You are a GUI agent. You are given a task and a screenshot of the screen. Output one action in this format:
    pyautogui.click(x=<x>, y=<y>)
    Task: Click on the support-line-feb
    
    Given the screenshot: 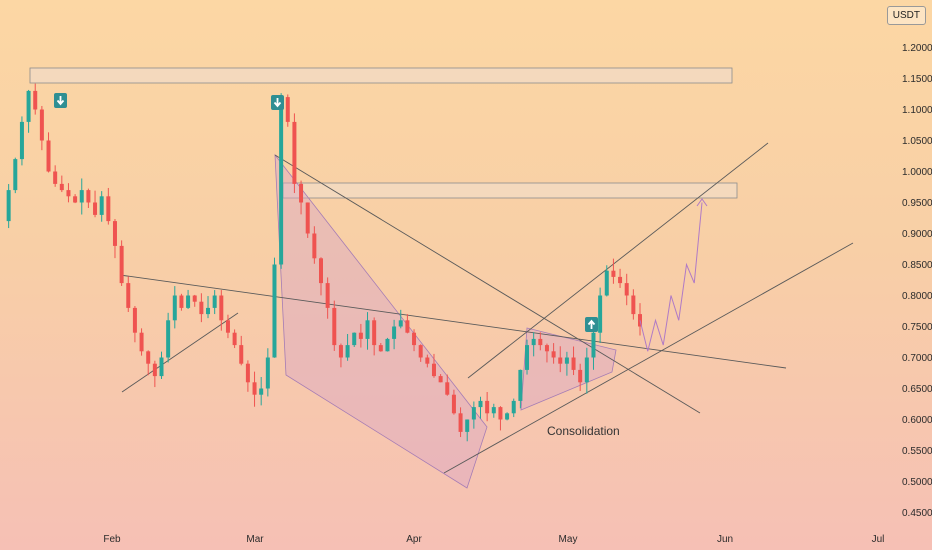 What is the action you would take?
    pyautogui.click(x=180, y=352)
    